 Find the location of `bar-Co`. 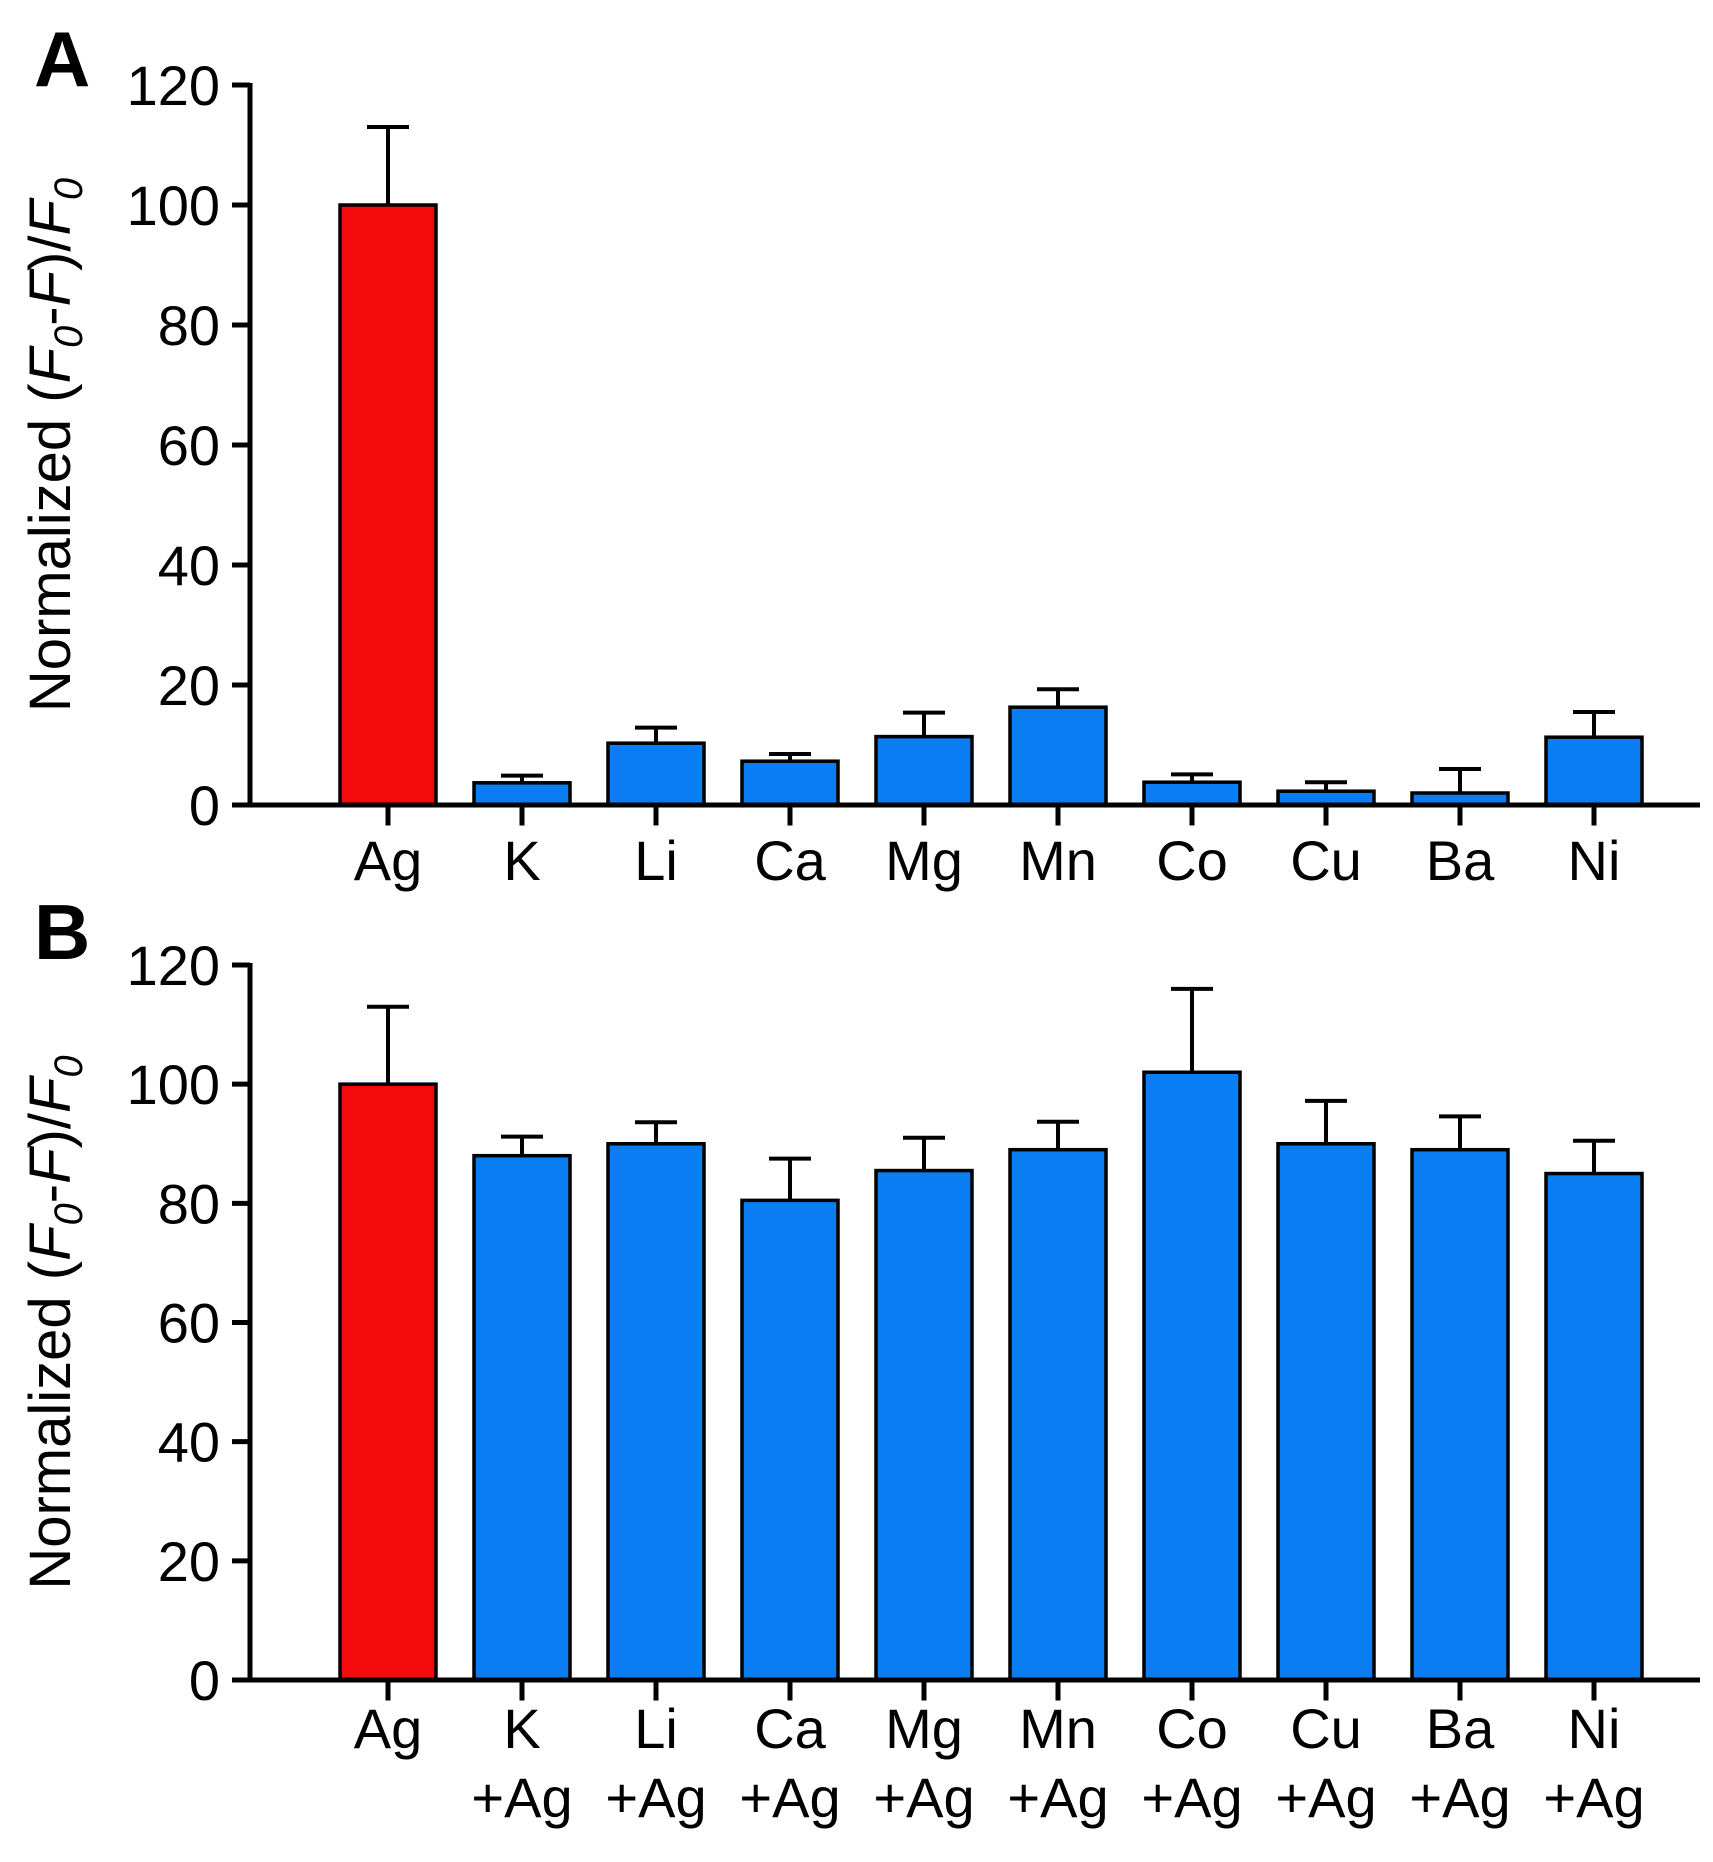

bar-Co is located at coordinates (1192, 793).